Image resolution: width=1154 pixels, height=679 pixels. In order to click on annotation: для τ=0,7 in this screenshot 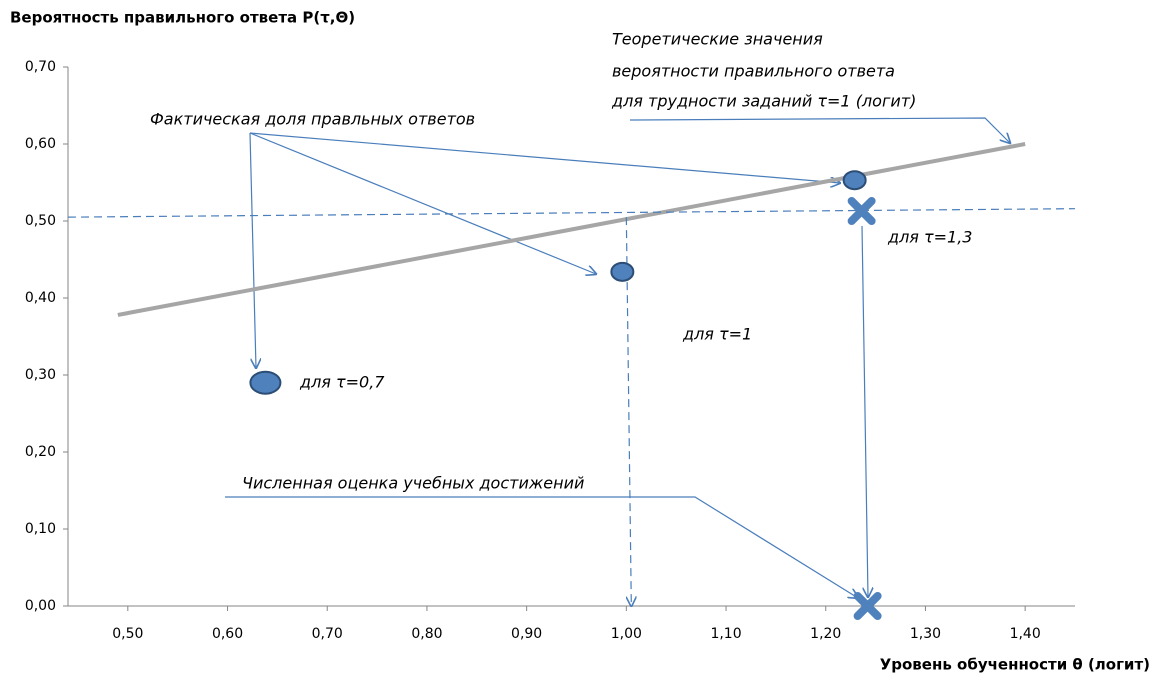, I will do `click(342, 382)`.